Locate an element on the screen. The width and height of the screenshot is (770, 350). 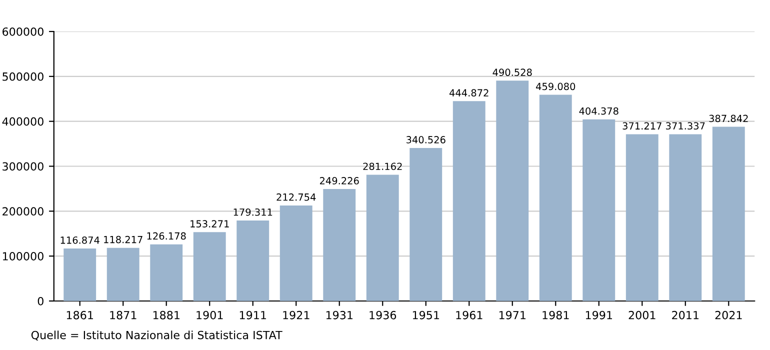
data-label: 371.337 is located at coordinates (685, 126).